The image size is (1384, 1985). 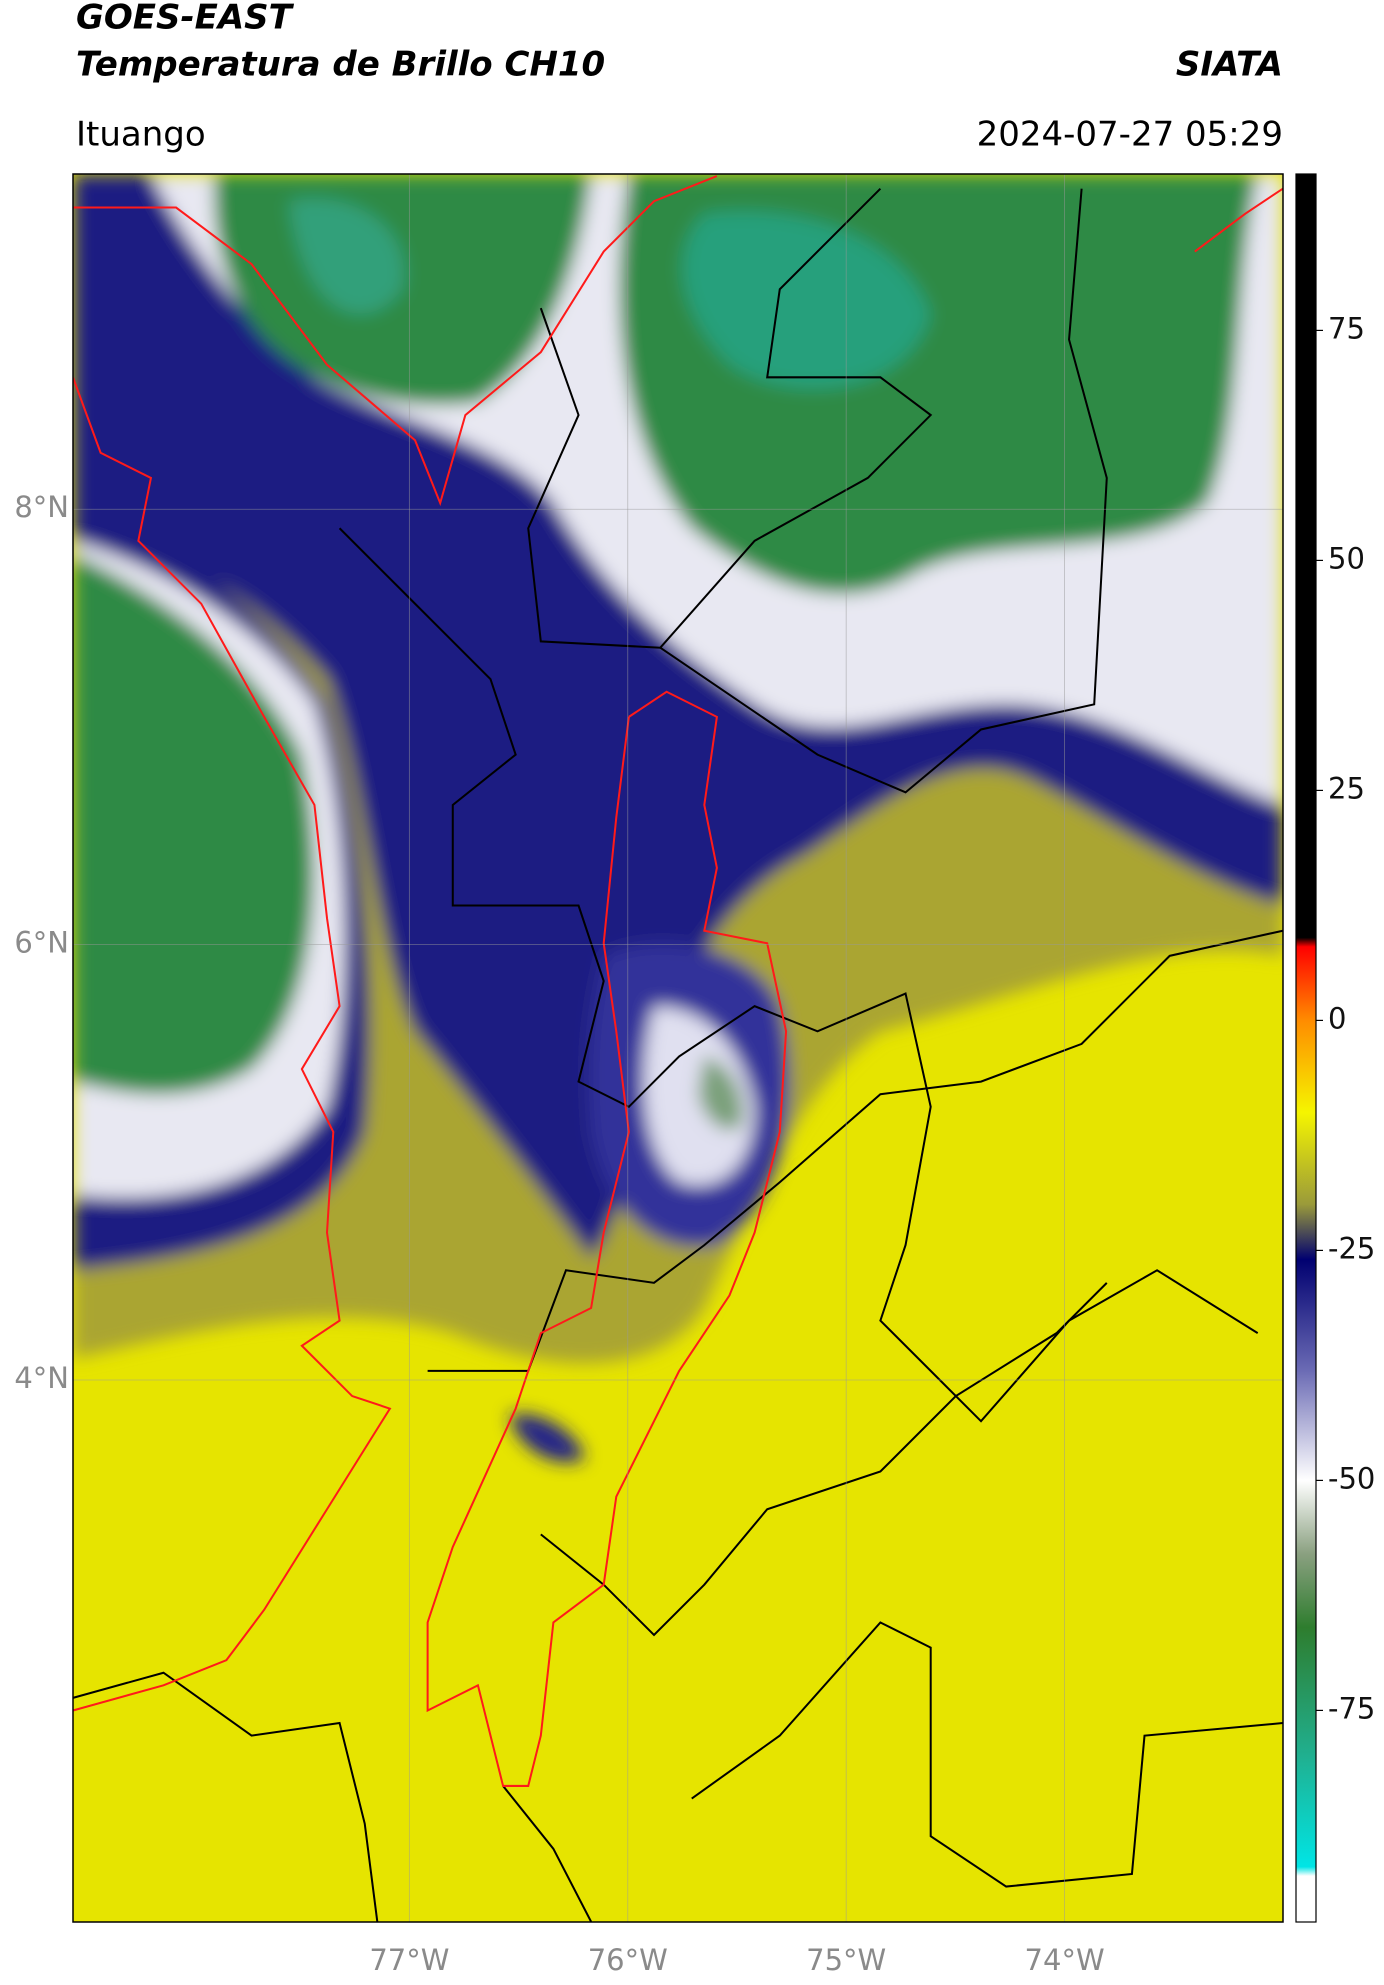 I want to click on colorbar-tick-label: 0, so click(x=1337, y=1018).